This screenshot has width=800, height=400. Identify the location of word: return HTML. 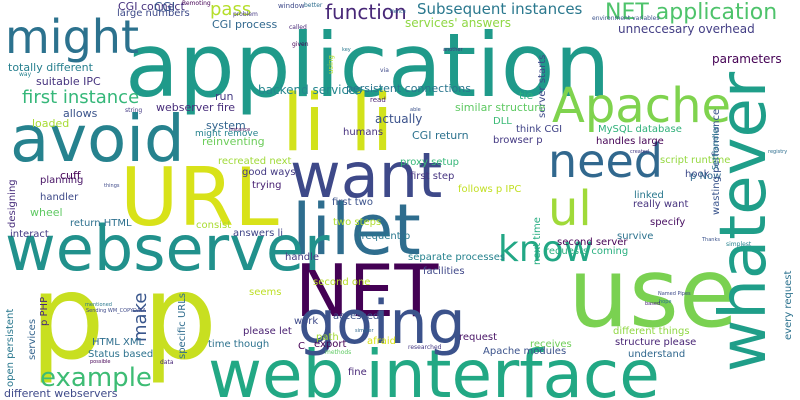
(101, 223).